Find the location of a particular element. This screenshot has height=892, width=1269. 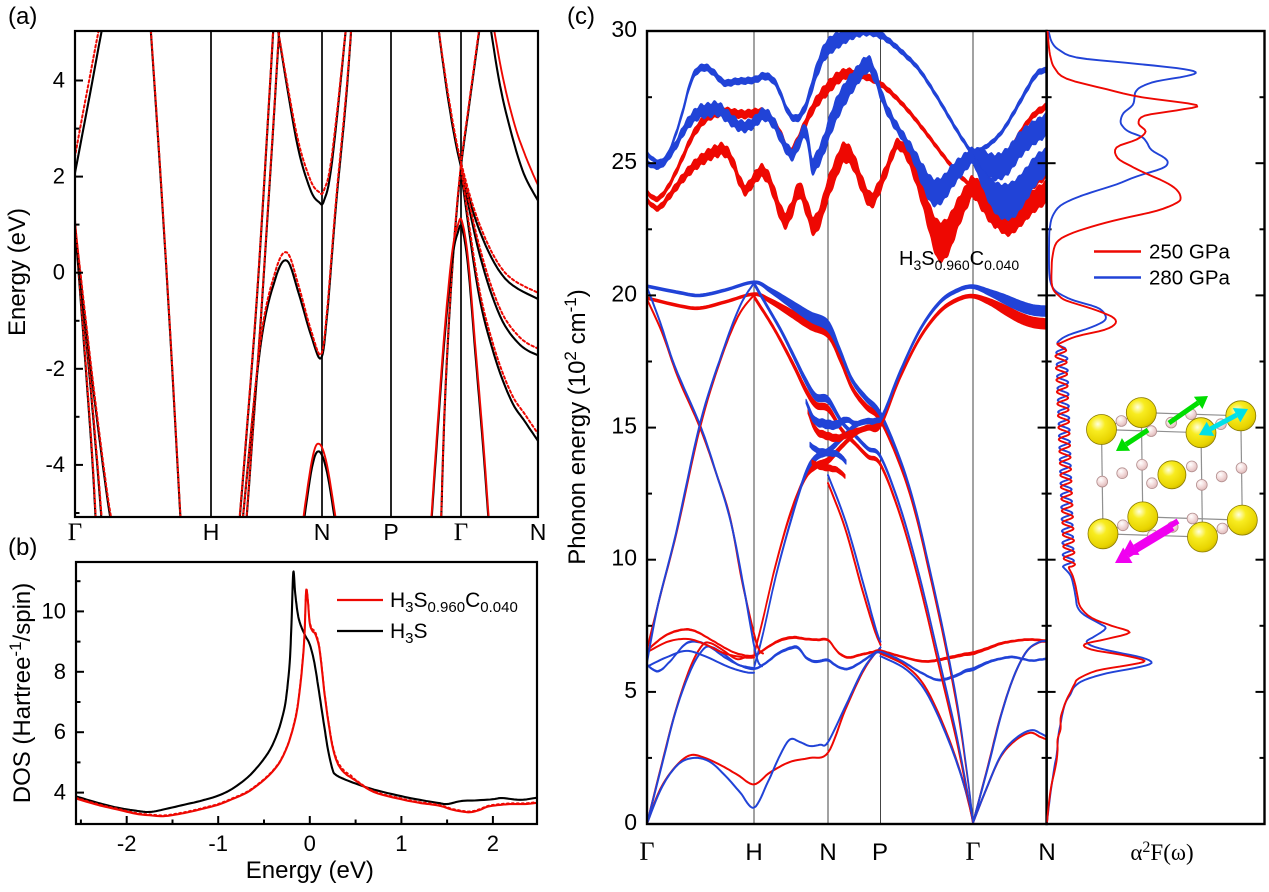

svg-text: -4 is located at coordinates (55, 464).